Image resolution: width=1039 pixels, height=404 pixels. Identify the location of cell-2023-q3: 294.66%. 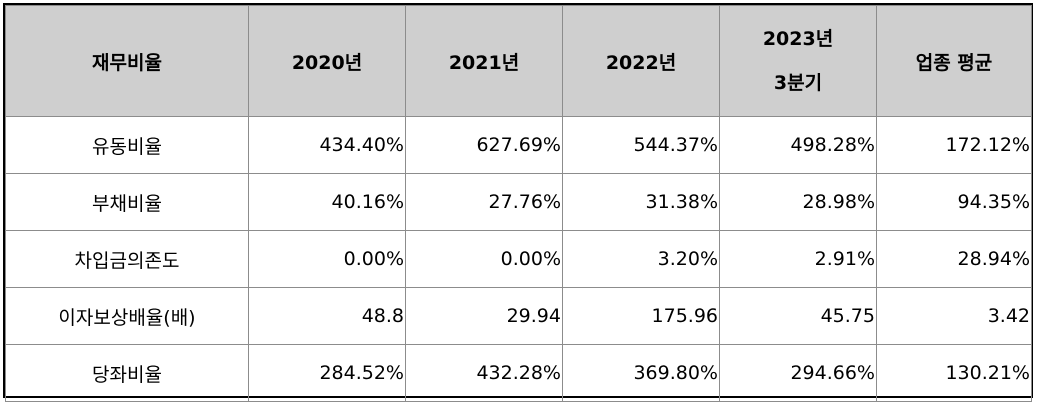
(798, 373).